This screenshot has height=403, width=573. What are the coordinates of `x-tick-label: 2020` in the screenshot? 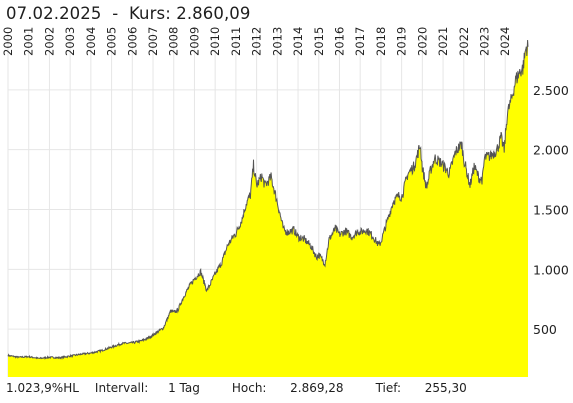 It's located at (422, 41).